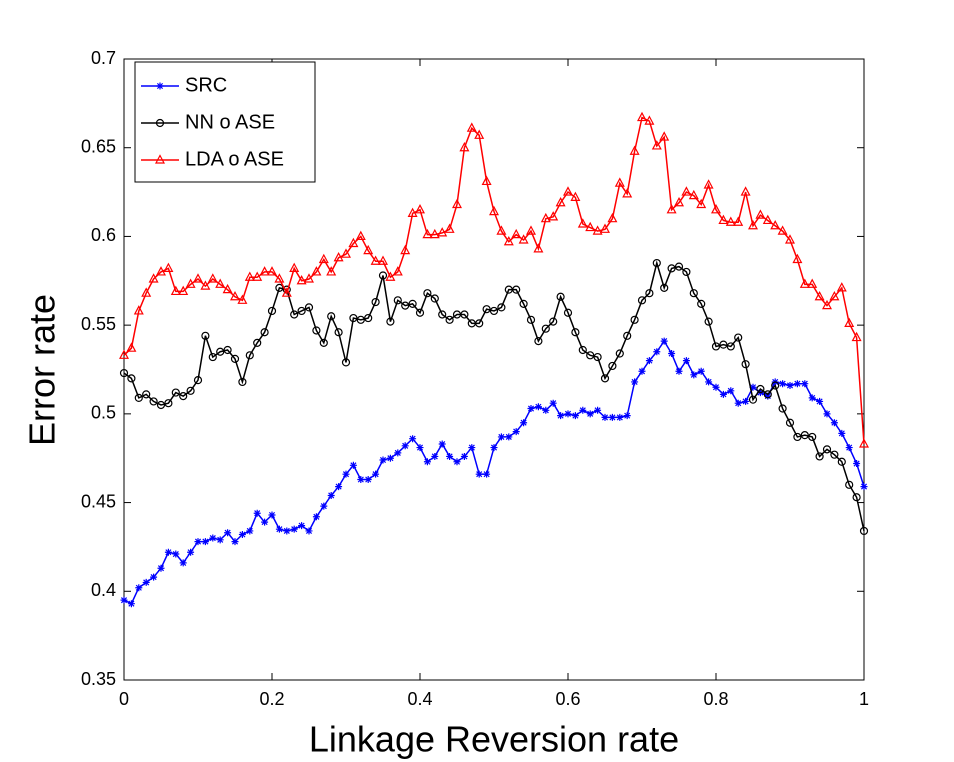 The image size is (954, 762). I want to click on y-tick-label: 0.4, so click(103, 590).